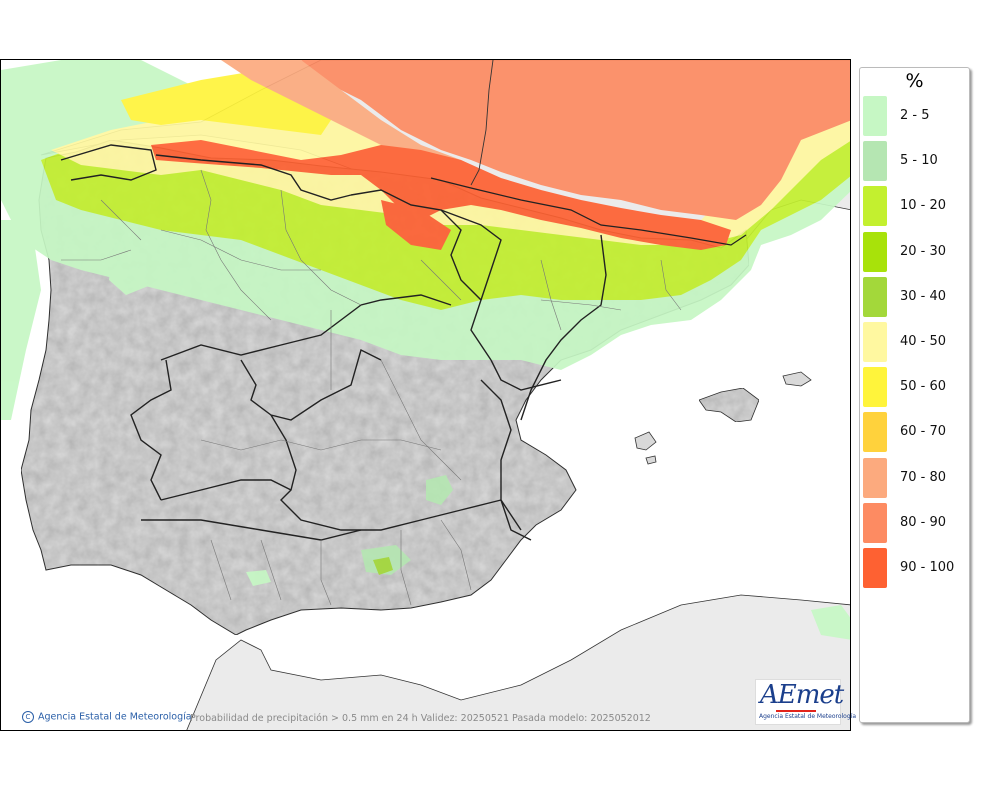 The width and height of the screenshot is (1000, 790). Describe the element at coordinates (927, 567) in the screenshot. I see `legend-label: 90 - 100` at that location.